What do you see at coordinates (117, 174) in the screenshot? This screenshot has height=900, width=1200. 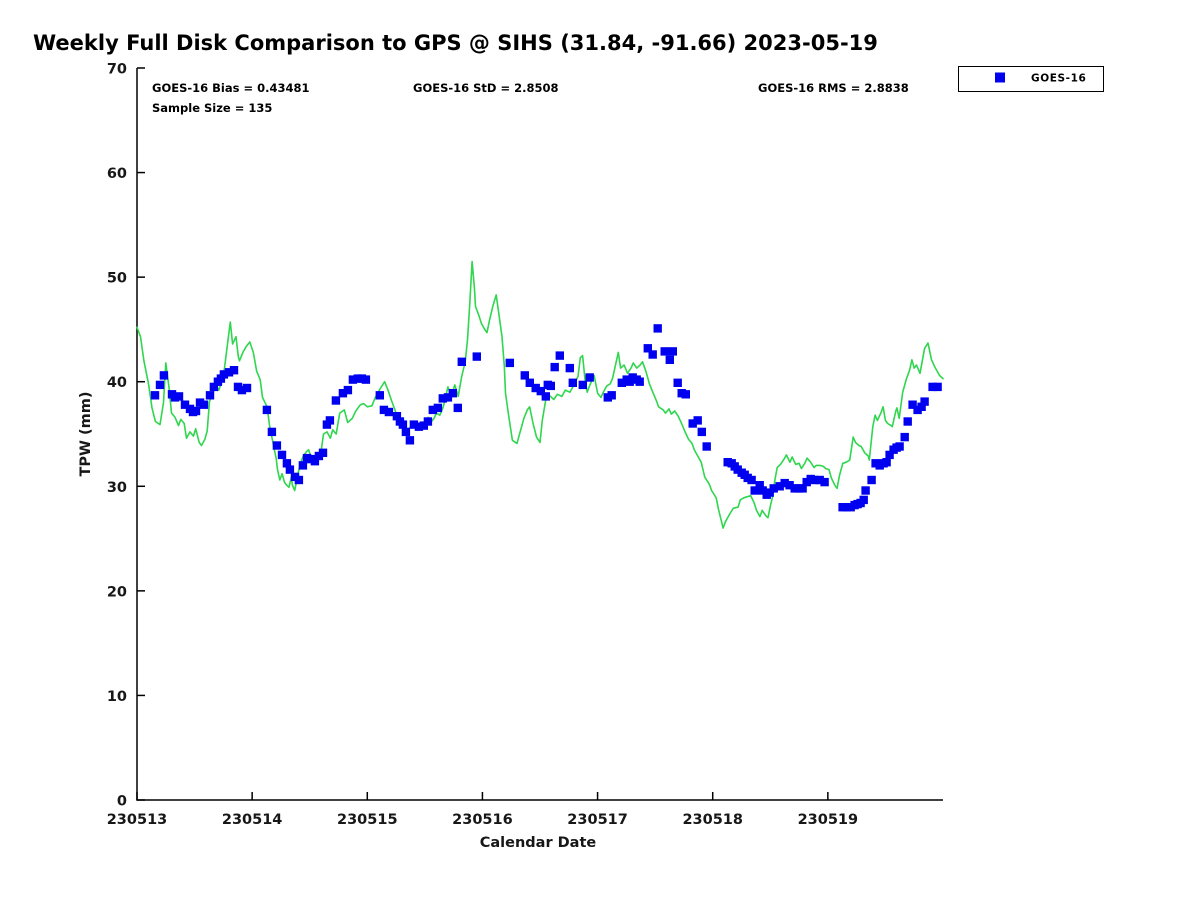 I see `y-tick-label: 60` at bounding box center [117, 174].